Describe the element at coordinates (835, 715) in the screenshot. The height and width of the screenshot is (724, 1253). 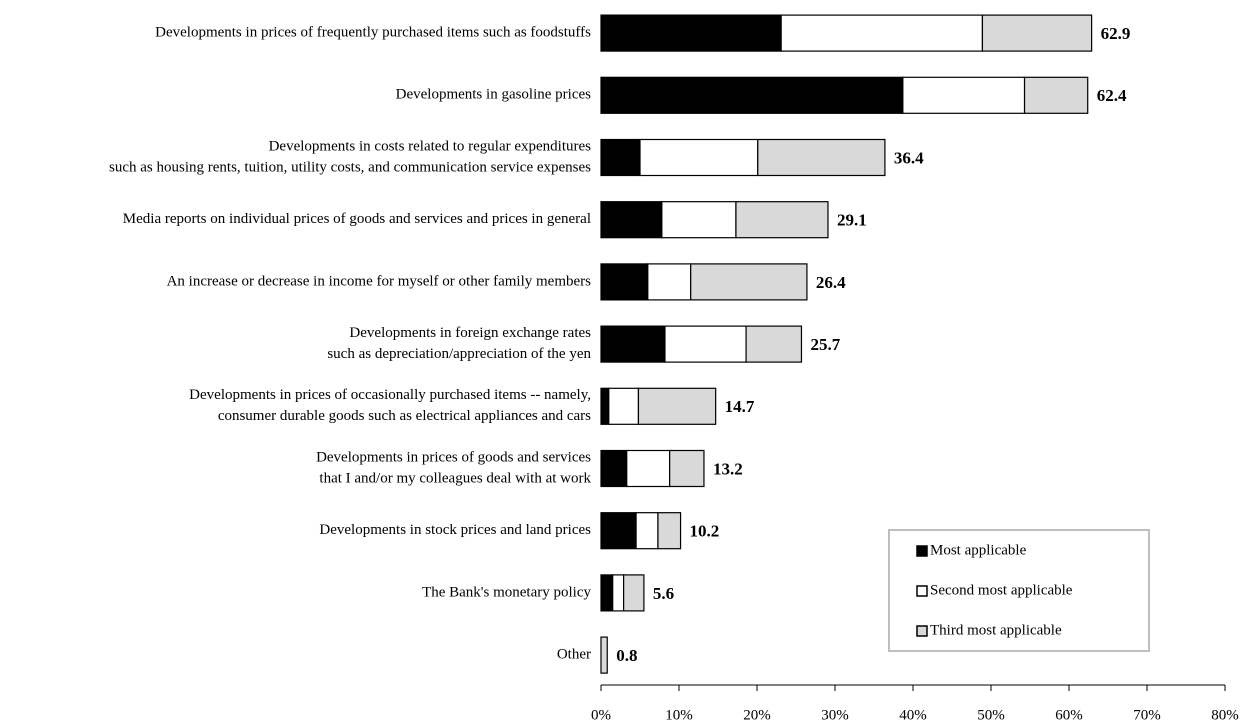
I see `x-tick-label: 30%` at that location.